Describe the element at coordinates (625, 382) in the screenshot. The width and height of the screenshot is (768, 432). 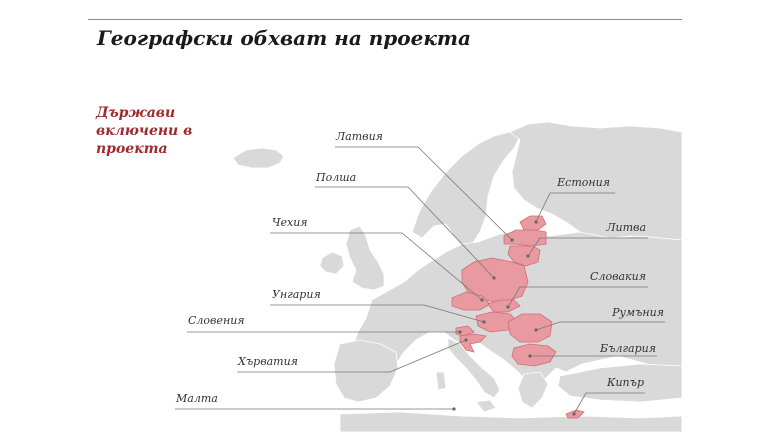
I see `label-cyprus: Кипър` at that location.